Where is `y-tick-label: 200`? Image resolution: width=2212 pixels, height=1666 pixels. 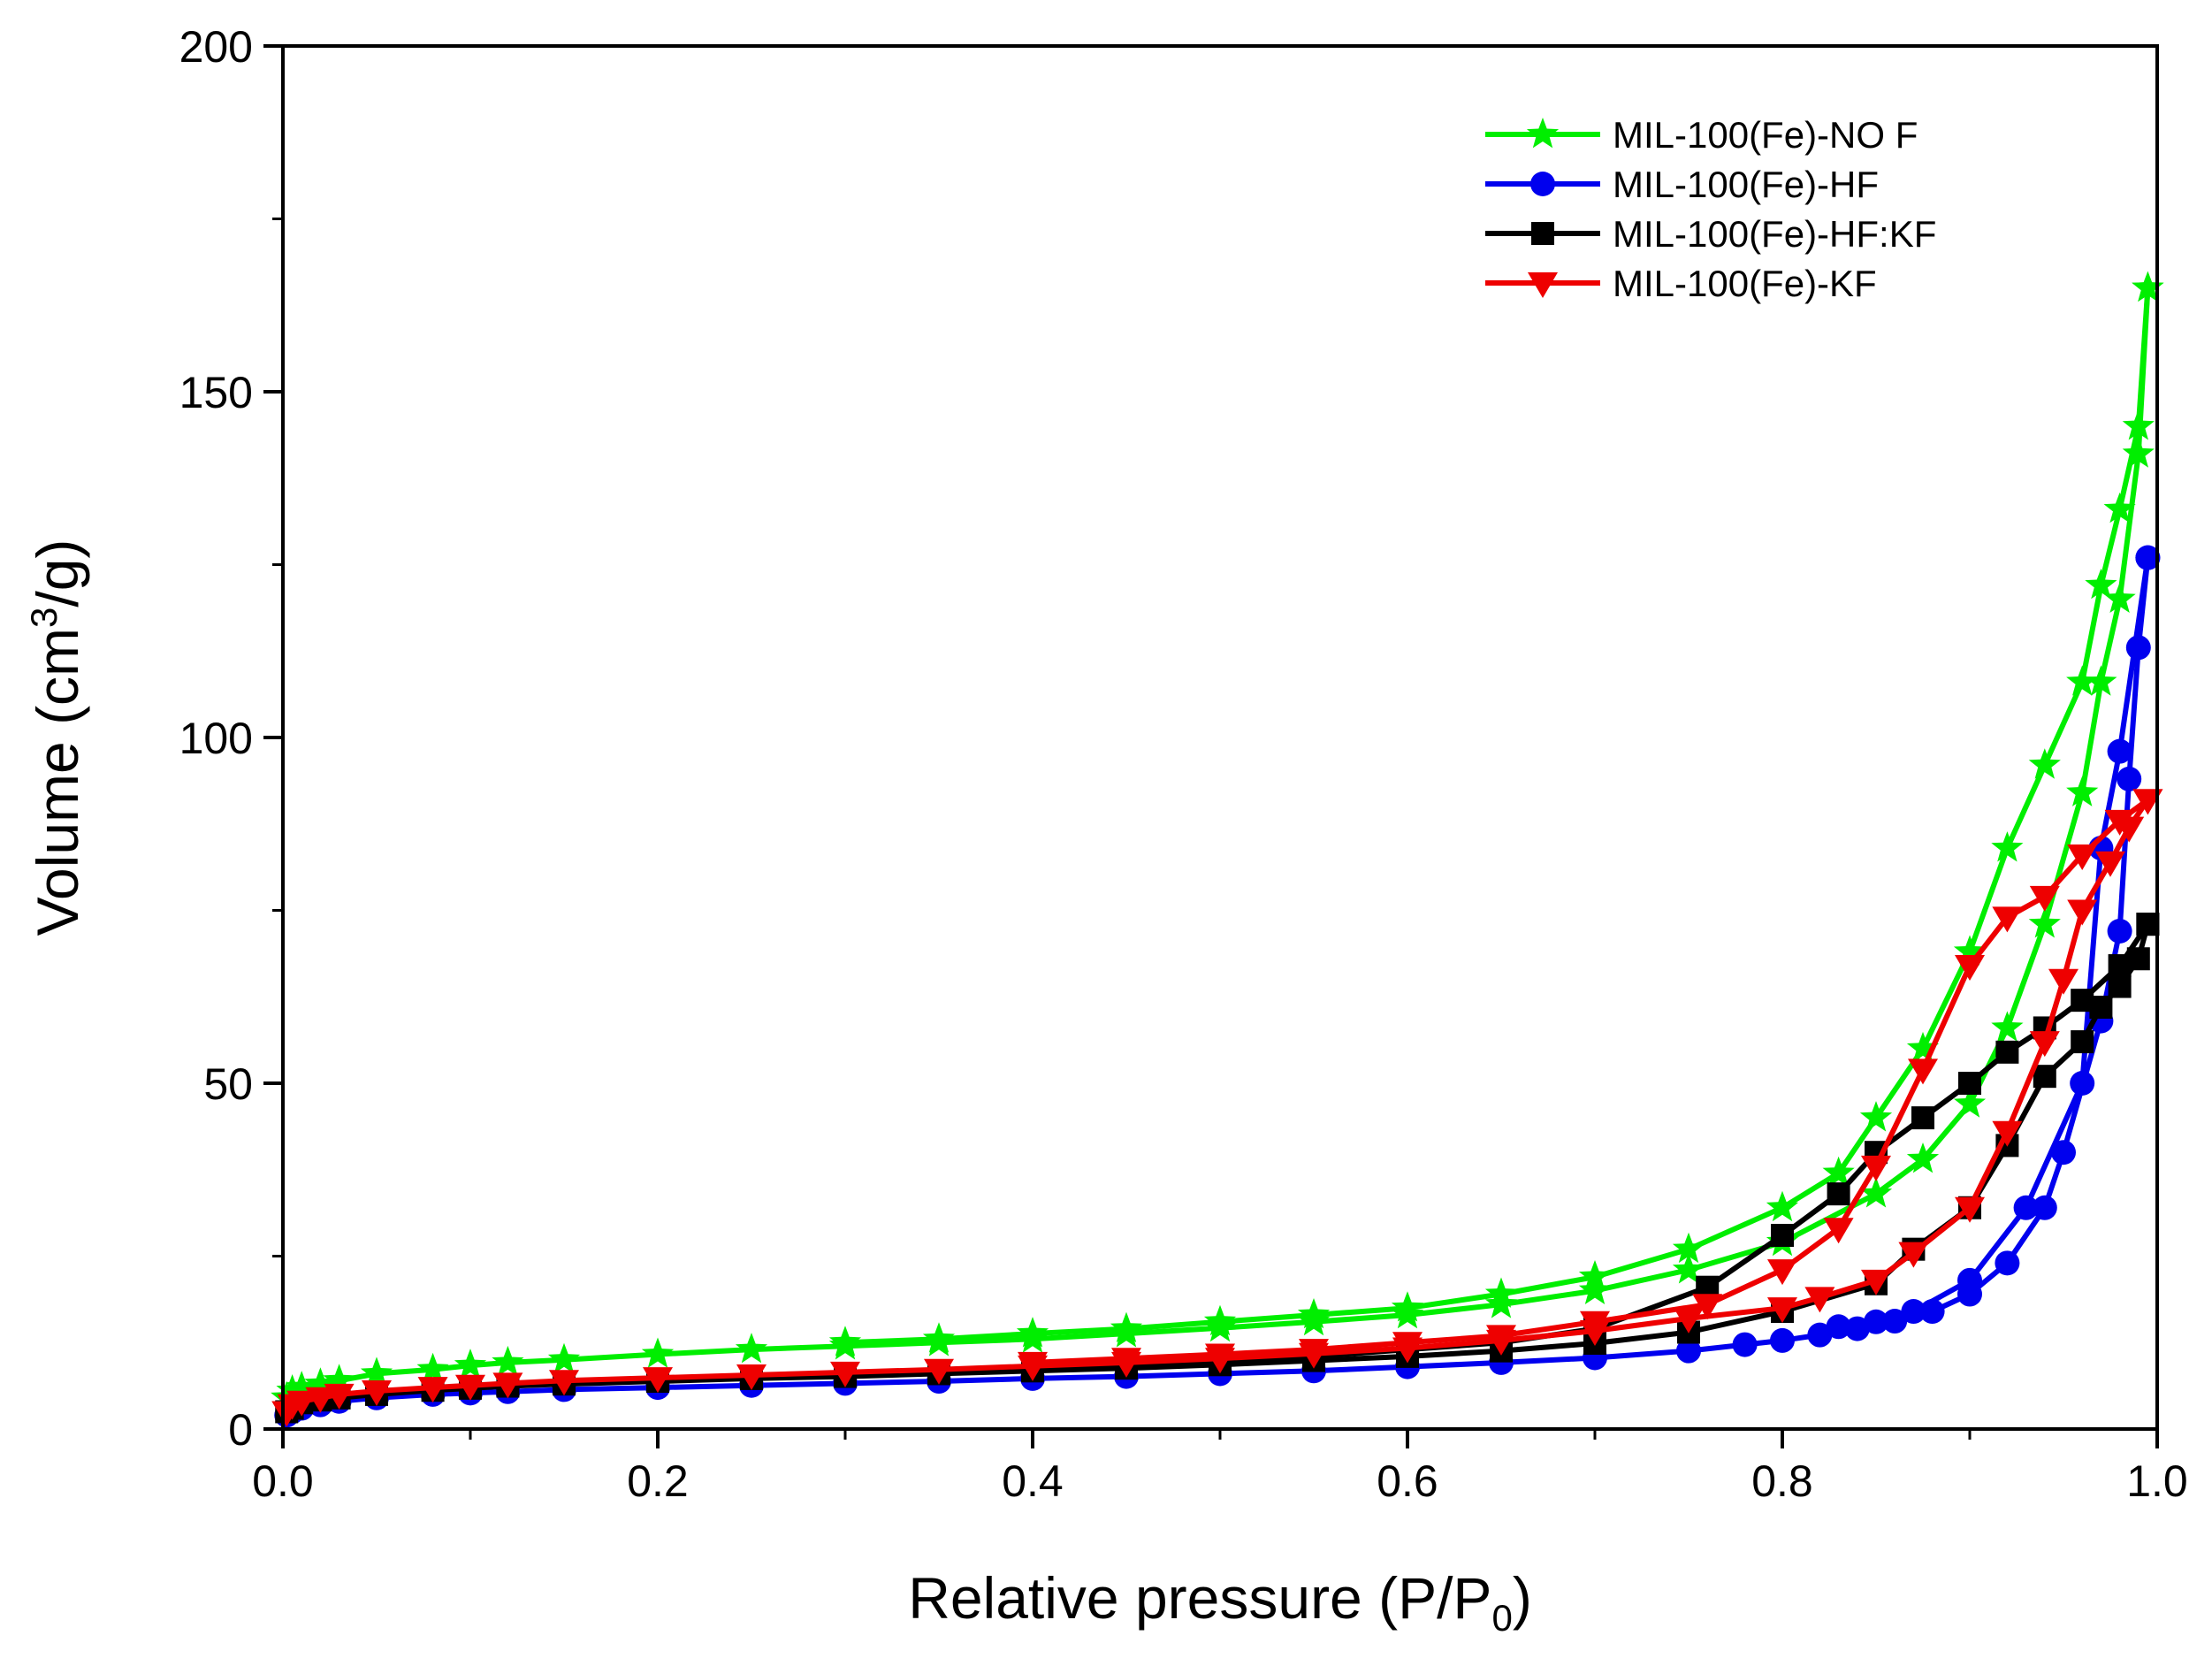
y-tick-label: 200 is located at coordinates (216, 47).